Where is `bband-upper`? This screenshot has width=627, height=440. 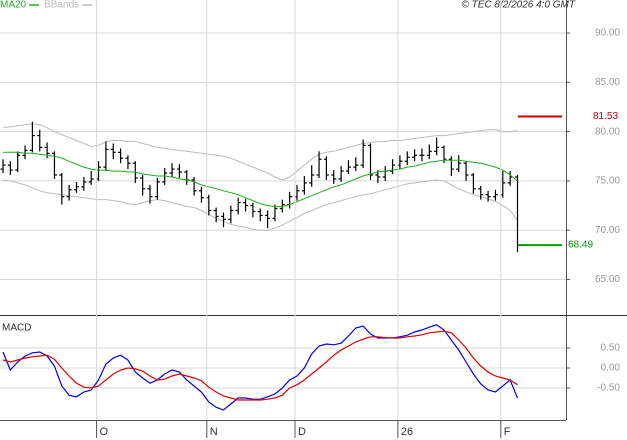 bband-upper is located at coordinates (260, 152).